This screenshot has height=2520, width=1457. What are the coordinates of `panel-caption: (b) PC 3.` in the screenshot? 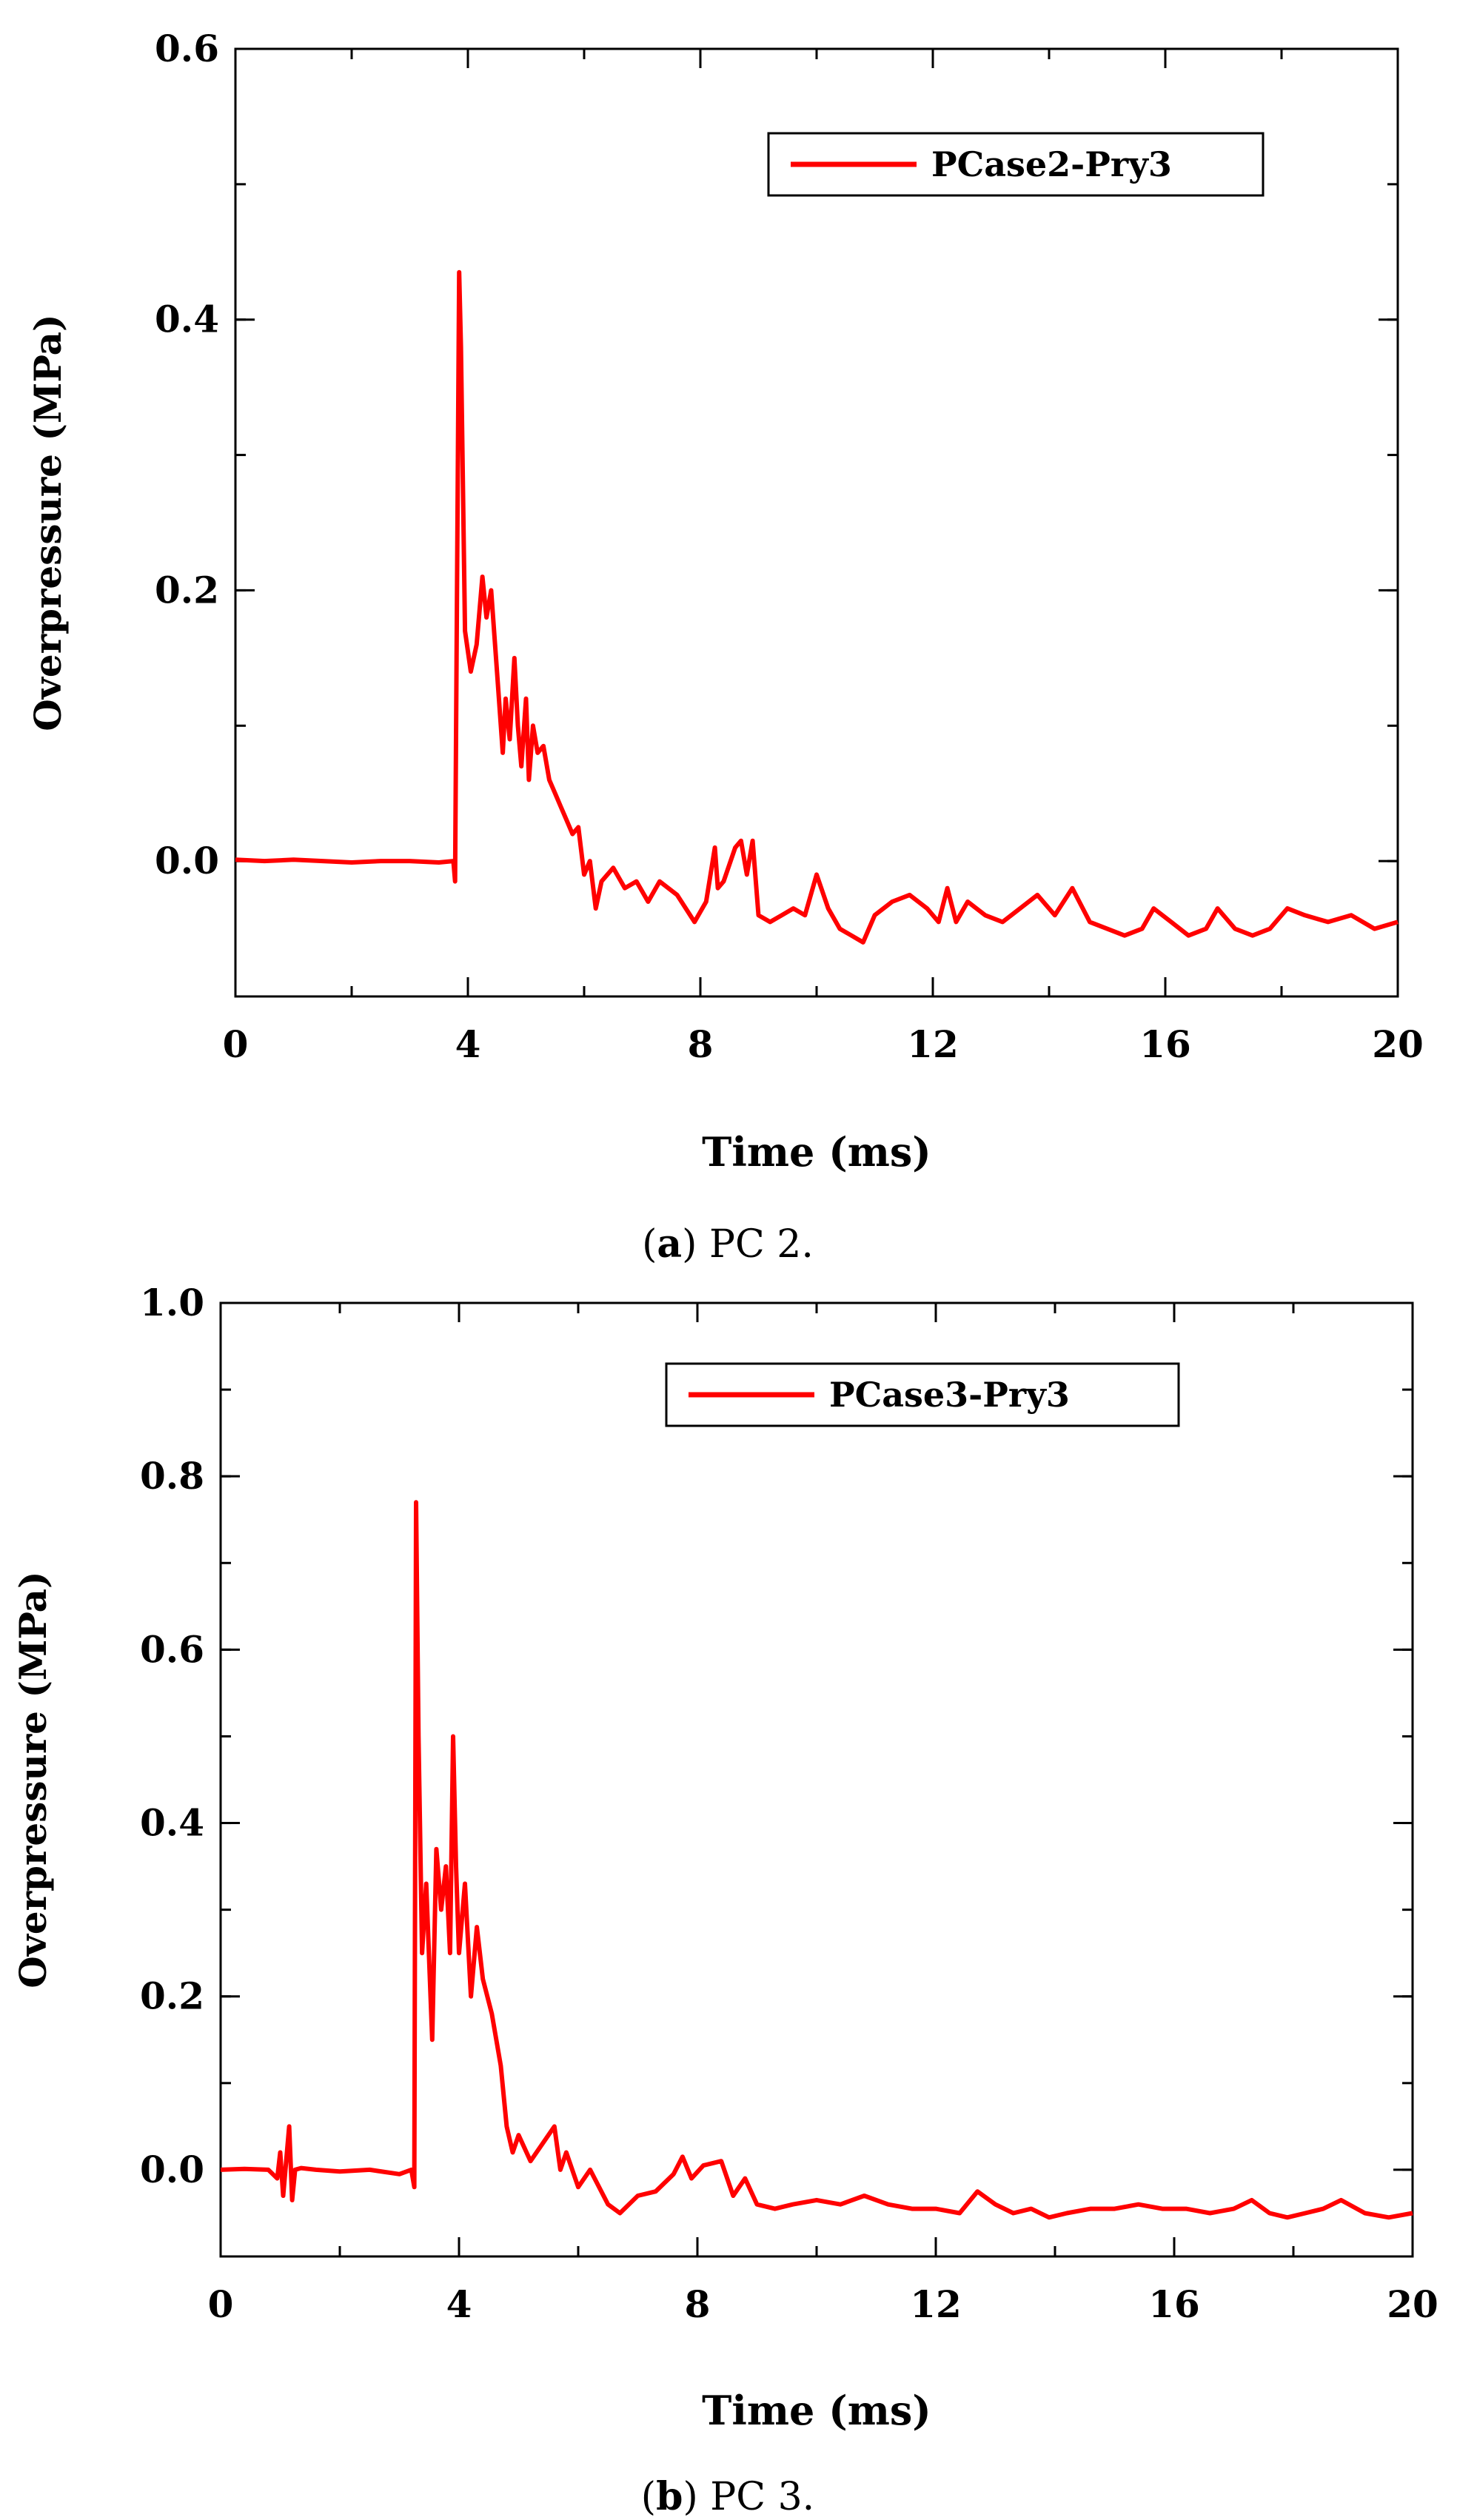 It's located at (727, 2497).